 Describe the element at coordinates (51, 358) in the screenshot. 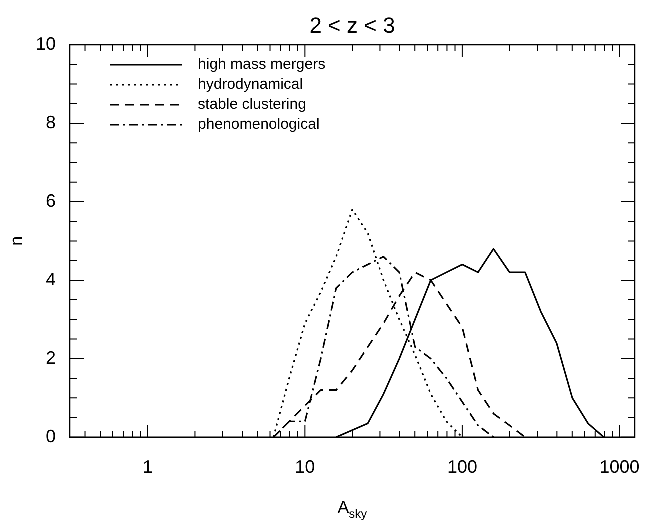

I see `y-tick-label: 2` at that location.